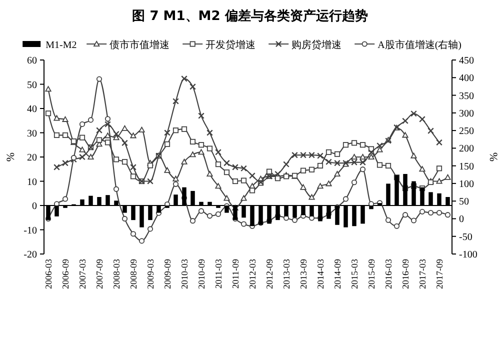 The image size is (500, 349). Describe the element at coordinates (235, 273) in the screenshot. I see `x-tick-label: 2011-09` at that location.